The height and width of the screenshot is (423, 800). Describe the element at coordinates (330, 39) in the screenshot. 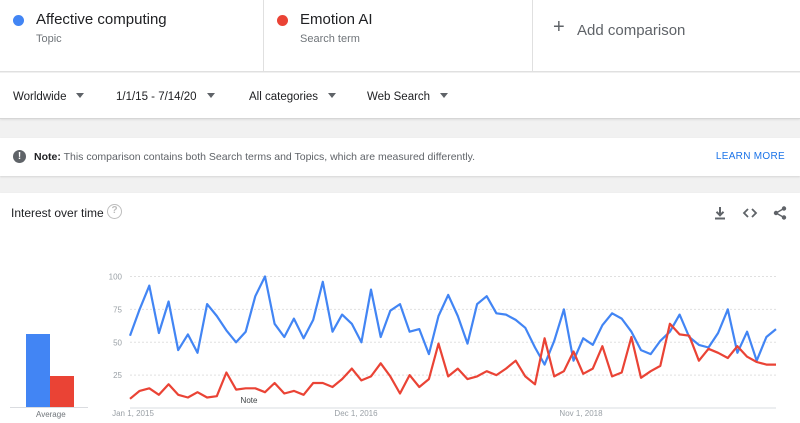

I see `term-type: Search term` at that location.